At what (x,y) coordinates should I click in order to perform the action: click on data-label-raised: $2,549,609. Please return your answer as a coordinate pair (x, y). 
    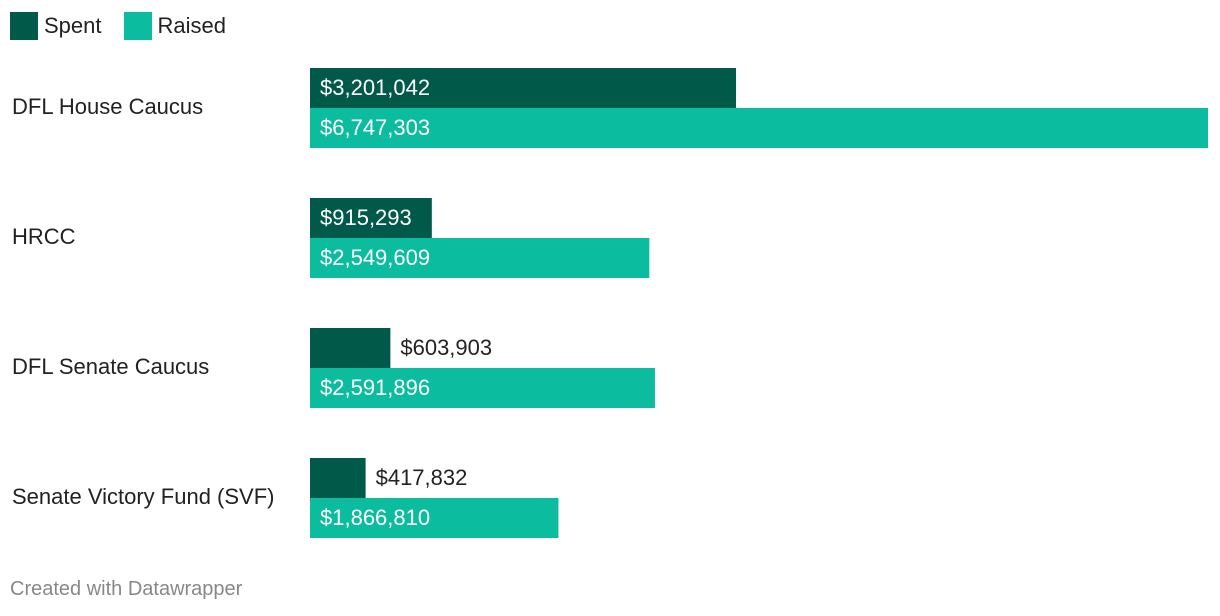
    Looking at the image, I should click on (375, 257).